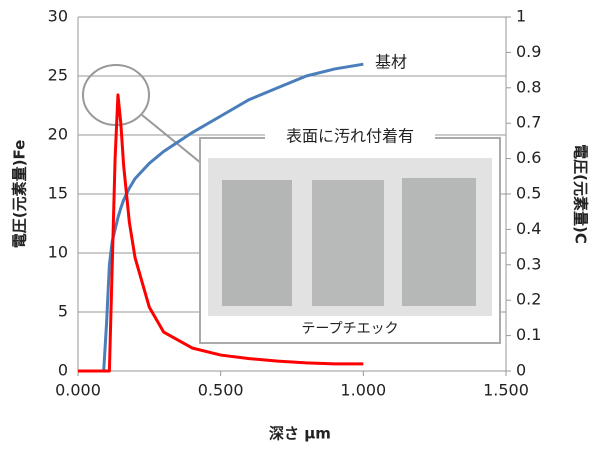 This screenshot has width=600, height=450. I want to click on y2-tick-label: 0, so click(521, 370).